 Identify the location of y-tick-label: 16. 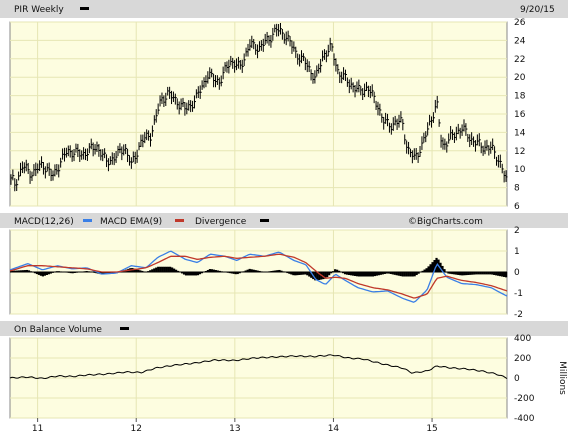
(520, 115).